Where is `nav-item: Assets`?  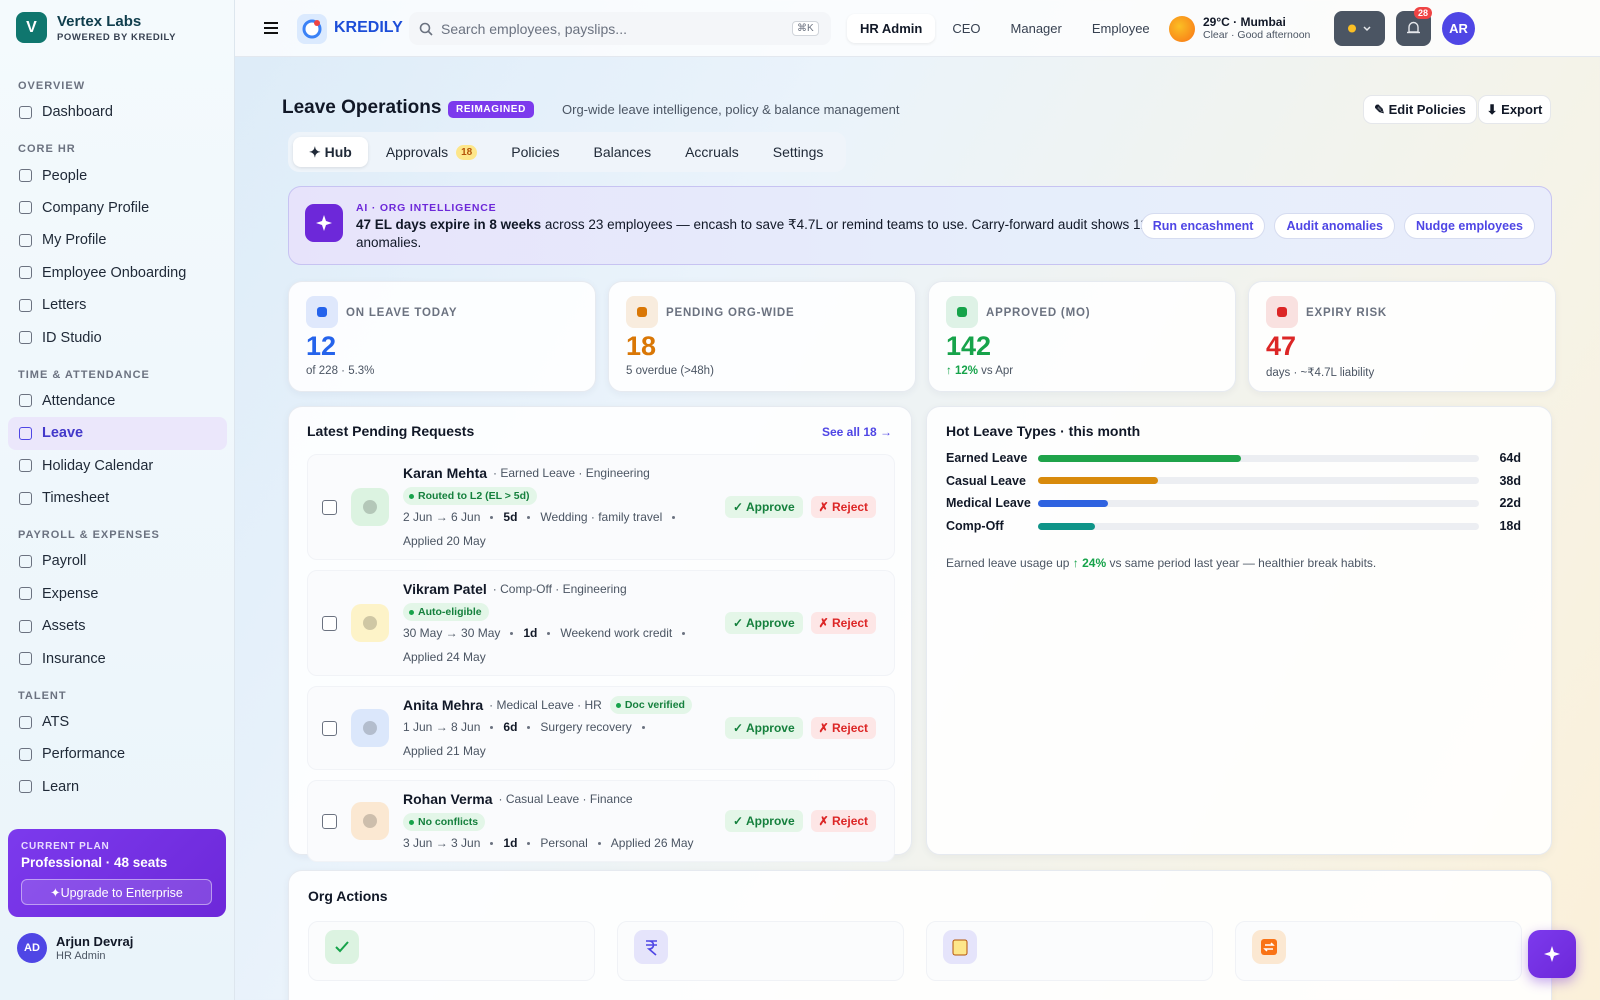
nav-item: Assets is located at coordinates (117, 626).